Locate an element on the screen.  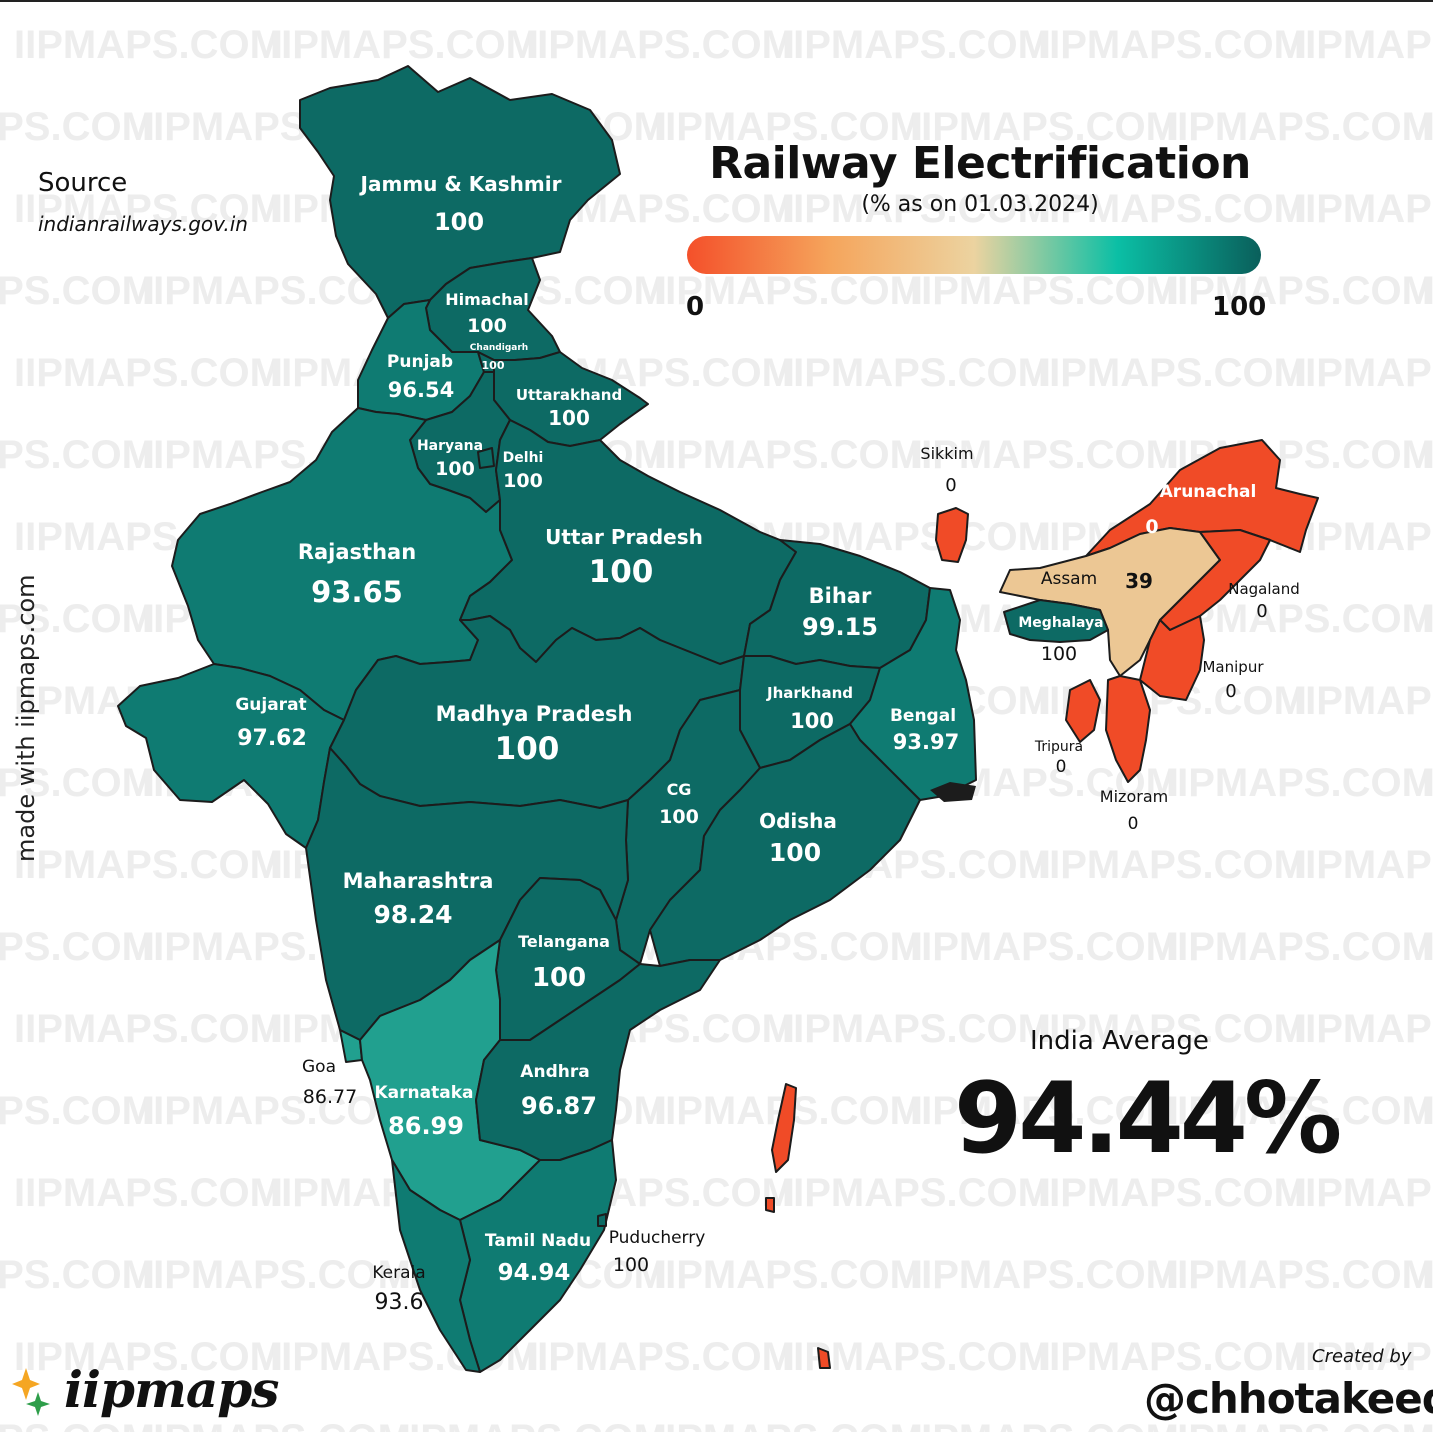
region-tr is located at coordinates (1083, 711).